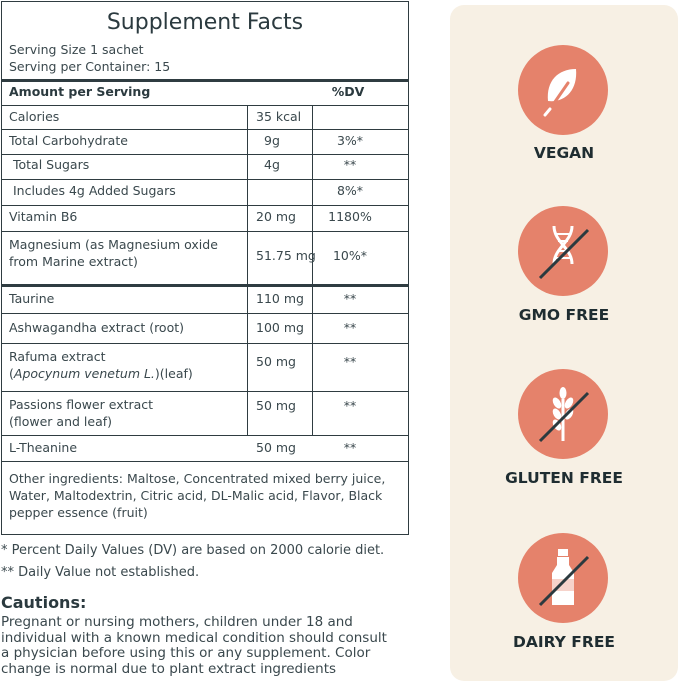 The height and width of the screenshot is (683, 679). What do you see at coordinates (68, 140) in the screenshot?
I see `row-name: Total Carbohydrate` at bounding box center [68, 140].